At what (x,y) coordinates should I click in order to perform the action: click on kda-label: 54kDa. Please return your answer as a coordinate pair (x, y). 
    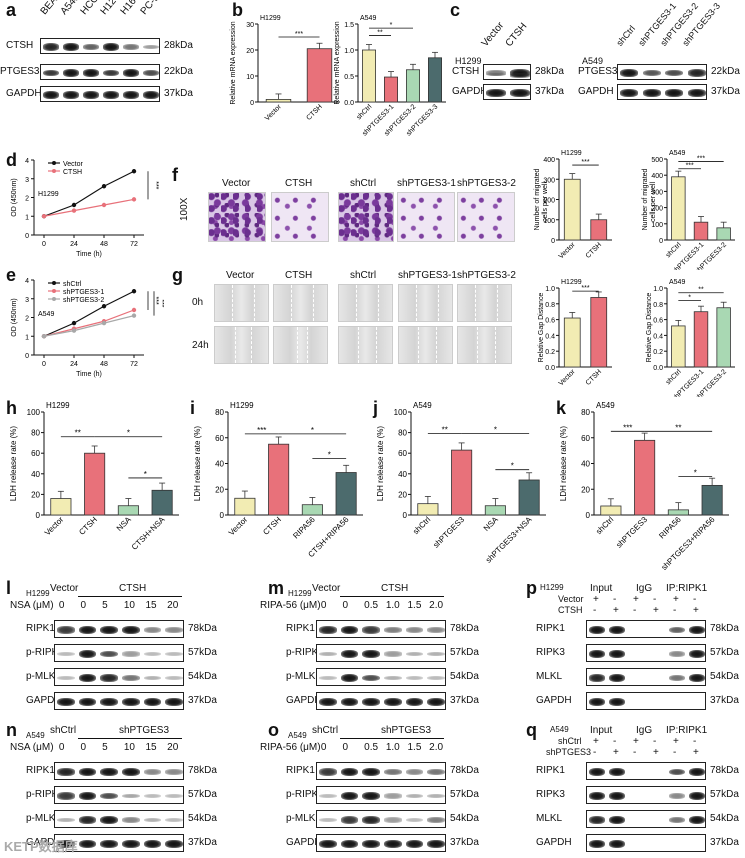
    Looking at the image, I should click on (724, 676).